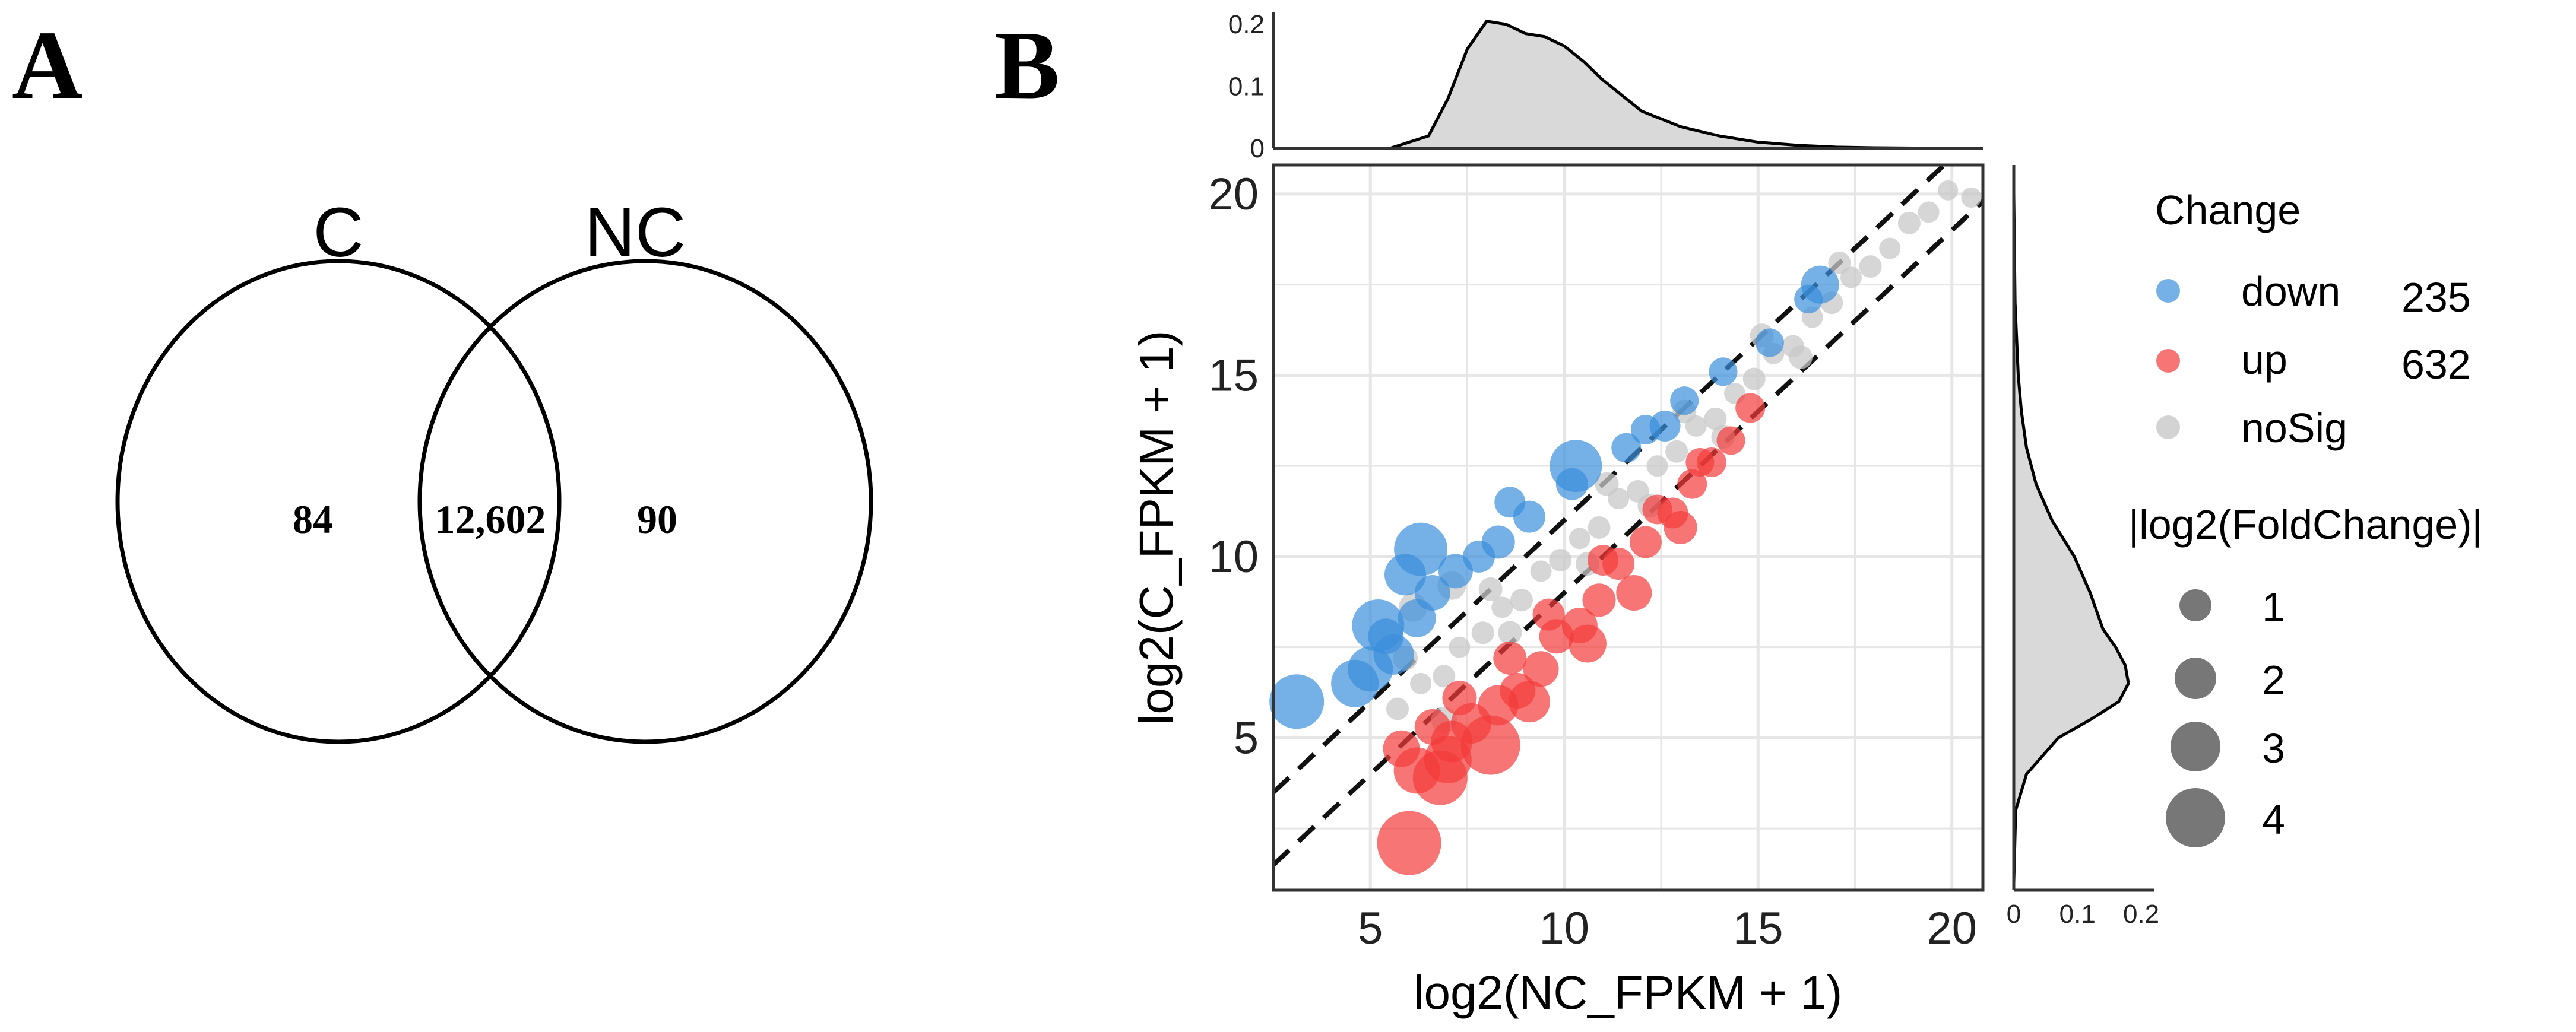 The height and width of the screenshot is (1032, 2576). Describe the element at coordinates (1758, 928) in the screenshot. I see `x-tick-label: 15` at that location.